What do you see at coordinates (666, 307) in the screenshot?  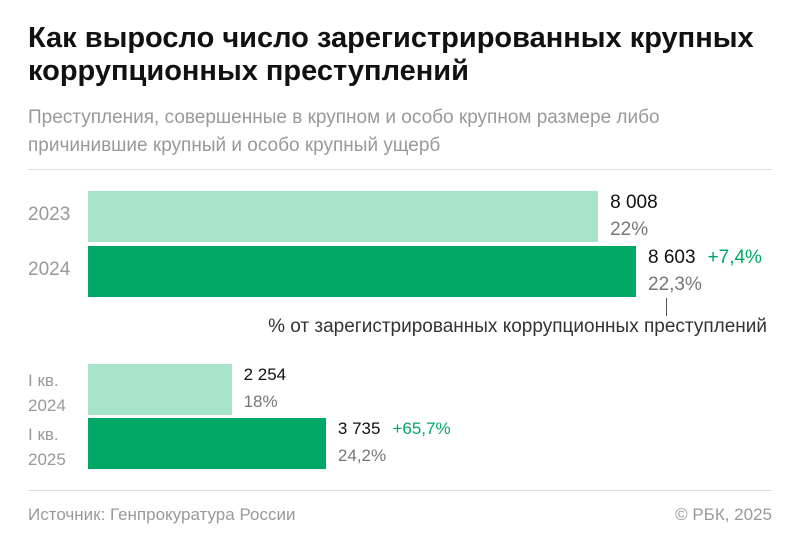 I see `annotation-pointer` at bounding box center [666, 307].